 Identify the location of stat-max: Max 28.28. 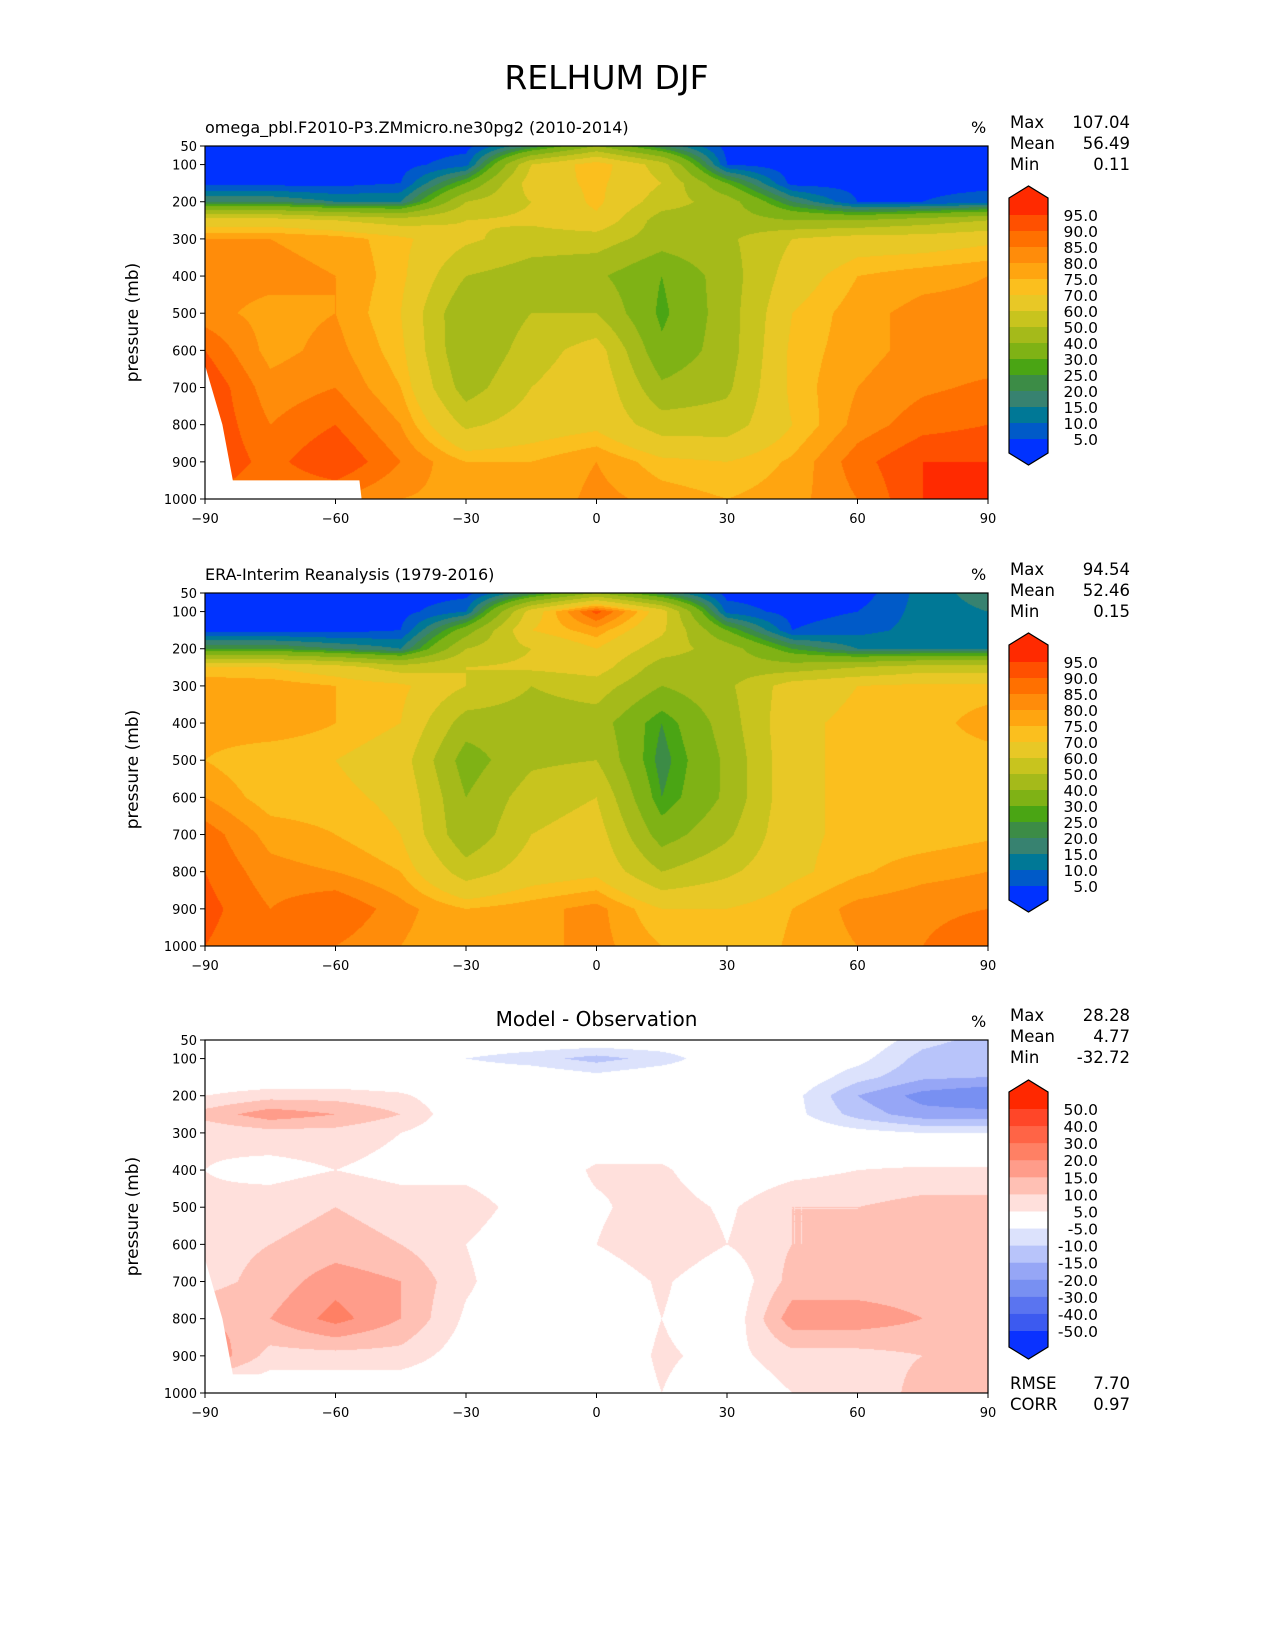
(1070, 1015).